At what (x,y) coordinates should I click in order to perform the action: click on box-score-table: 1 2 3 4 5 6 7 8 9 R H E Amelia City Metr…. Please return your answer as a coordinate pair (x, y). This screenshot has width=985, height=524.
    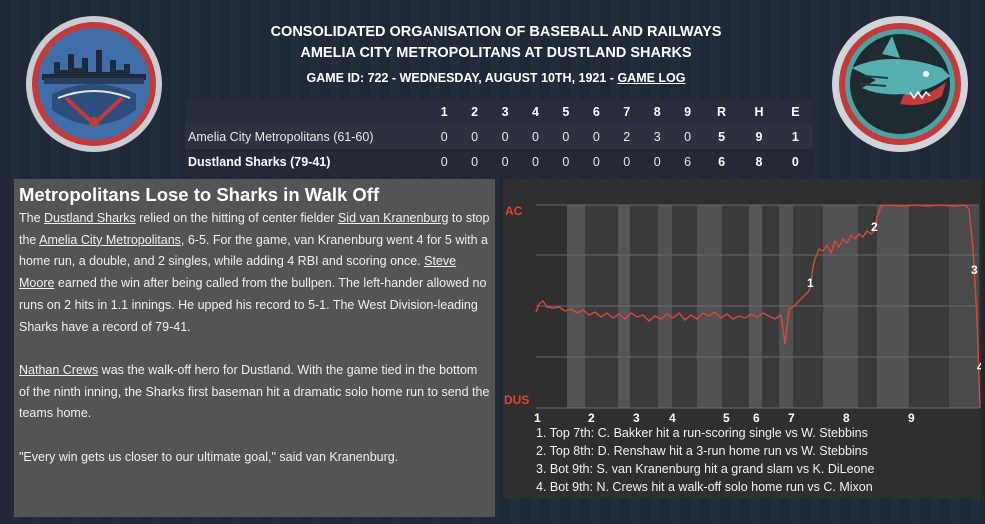
    Looking at the image, I should click on (499, 137).